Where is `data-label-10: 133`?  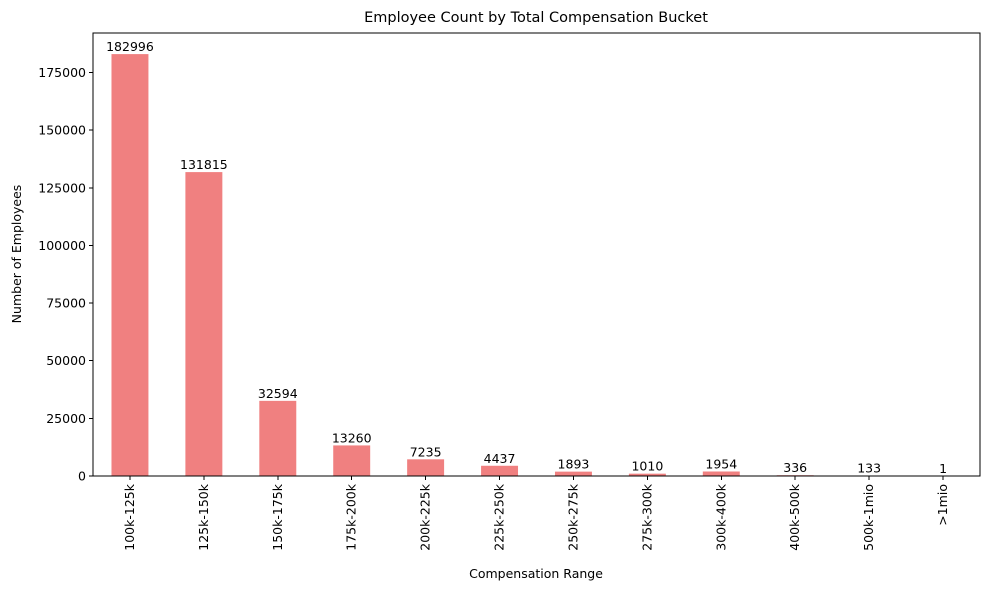 data-label-10: 133 is located at coordinates (869, 468).